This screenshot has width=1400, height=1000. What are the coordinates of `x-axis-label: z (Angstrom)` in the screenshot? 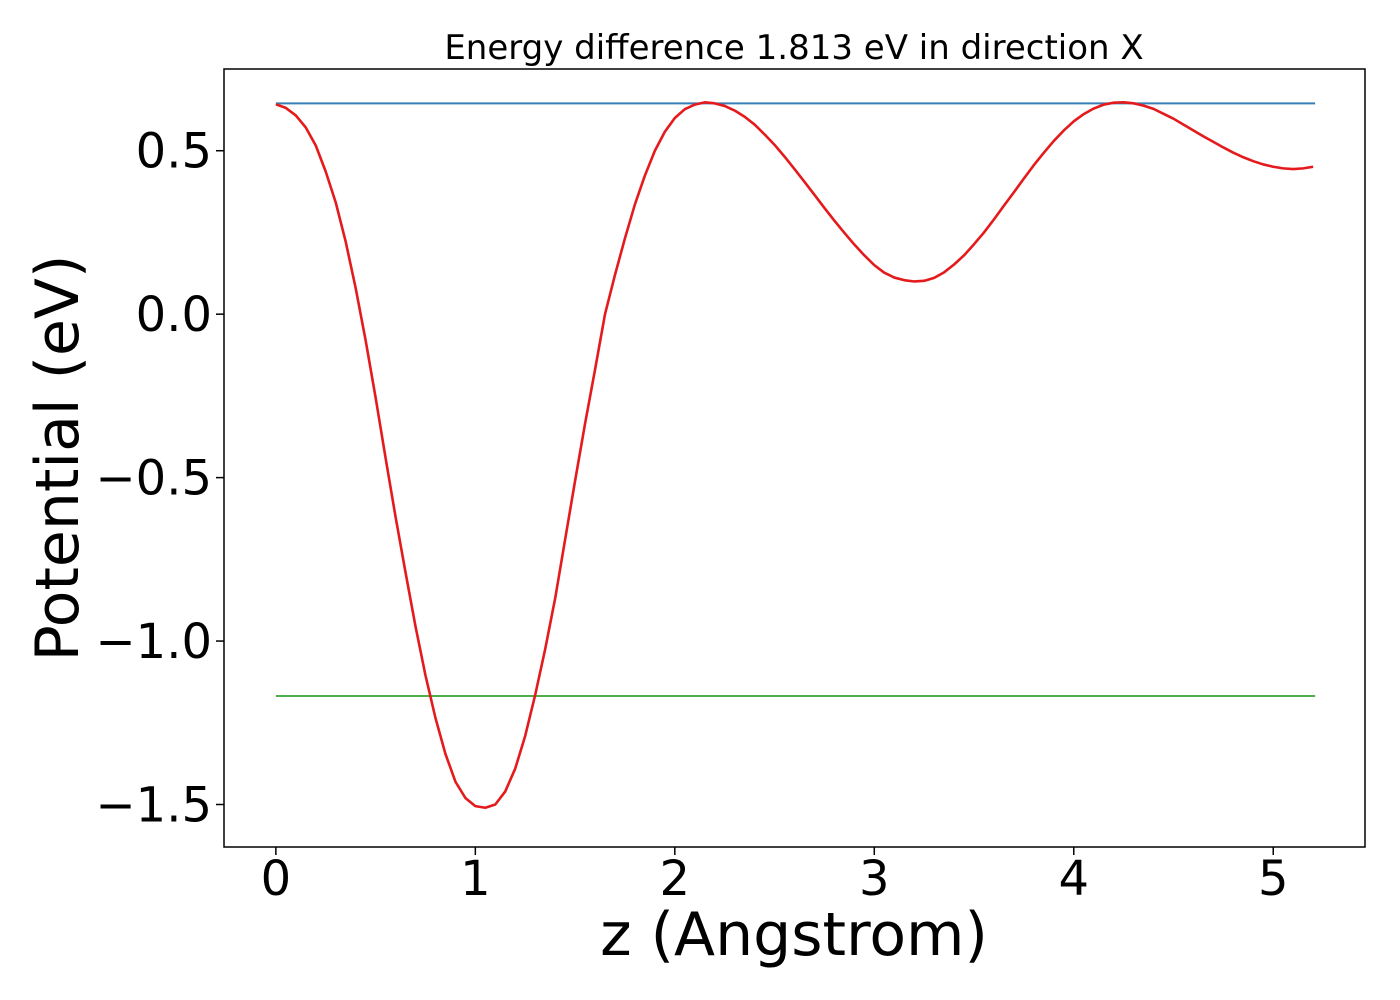 It's located at (794, 935).